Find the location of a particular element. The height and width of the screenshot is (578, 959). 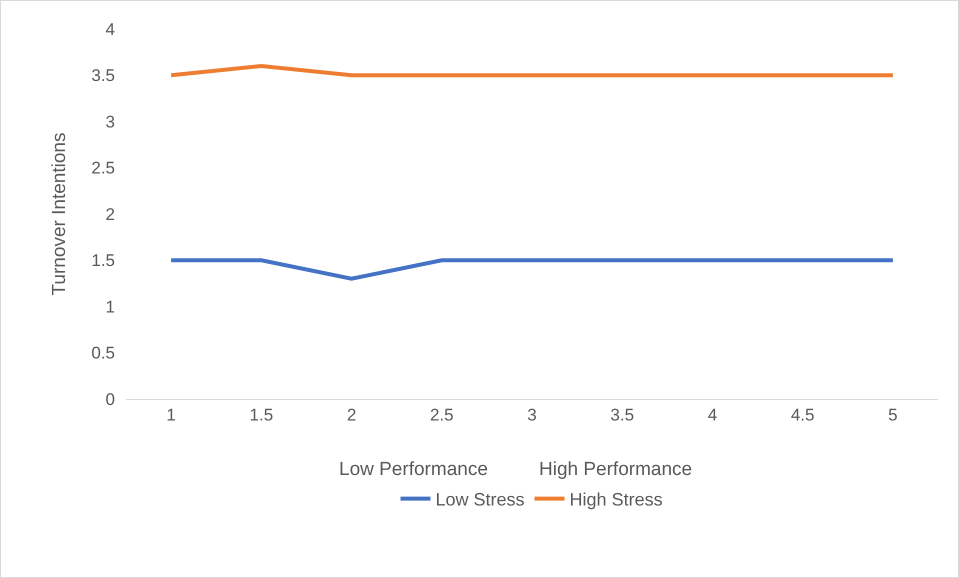

y-tick-label: 4 is located at coordinates (110, 29).